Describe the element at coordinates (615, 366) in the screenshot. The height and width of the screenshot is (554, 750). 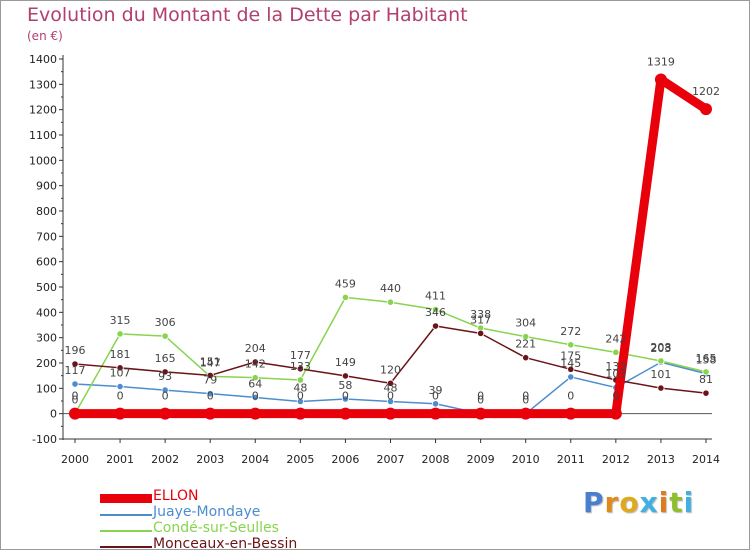
I see `data-label: 133` at that location.